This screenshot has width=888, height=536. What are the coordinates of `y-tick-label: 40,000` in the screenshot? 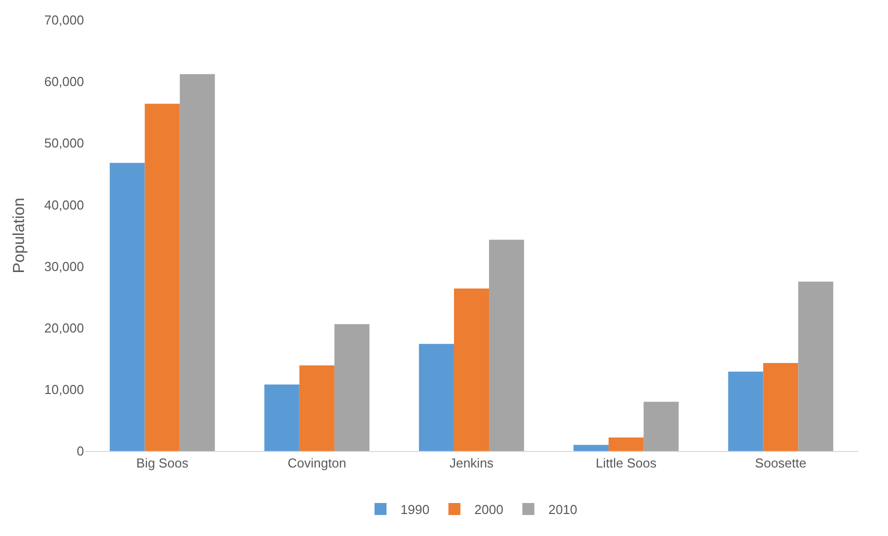 It's located at (64, 204).